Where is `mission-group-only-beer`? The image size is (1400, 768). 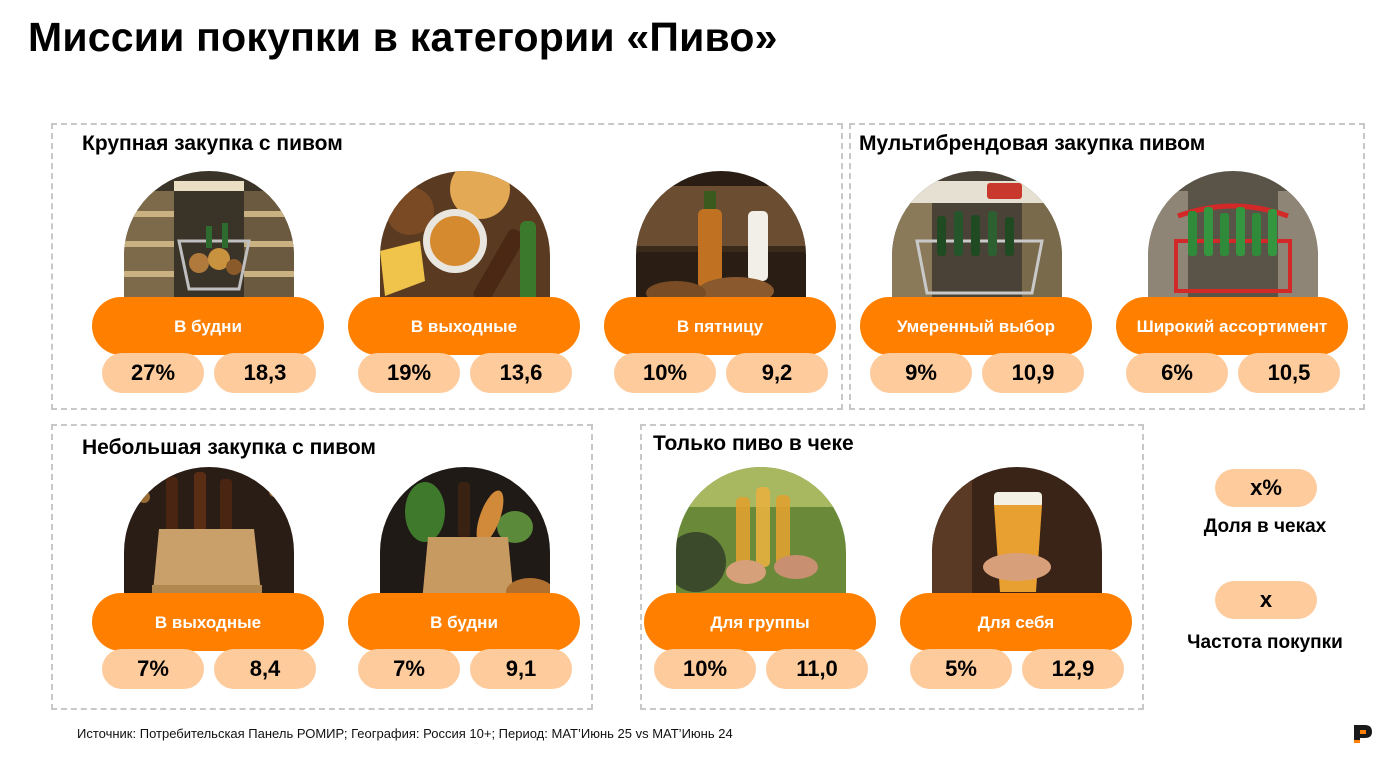
mission-group-only-beer is located at coordinates (892, 567).